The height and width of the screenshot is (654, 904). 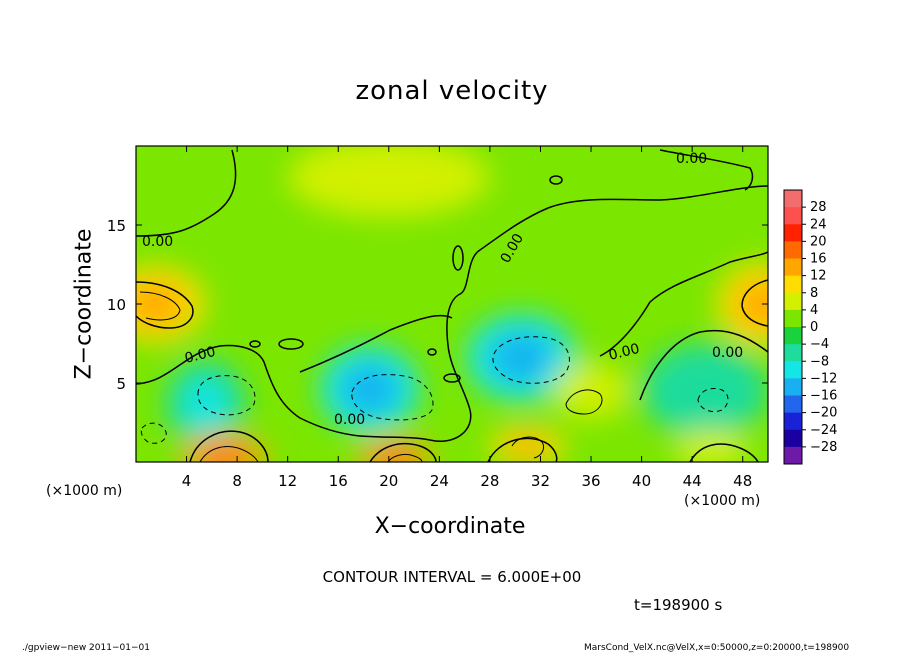 I want to click on contour-neg-b, so click(x=392, y=397).